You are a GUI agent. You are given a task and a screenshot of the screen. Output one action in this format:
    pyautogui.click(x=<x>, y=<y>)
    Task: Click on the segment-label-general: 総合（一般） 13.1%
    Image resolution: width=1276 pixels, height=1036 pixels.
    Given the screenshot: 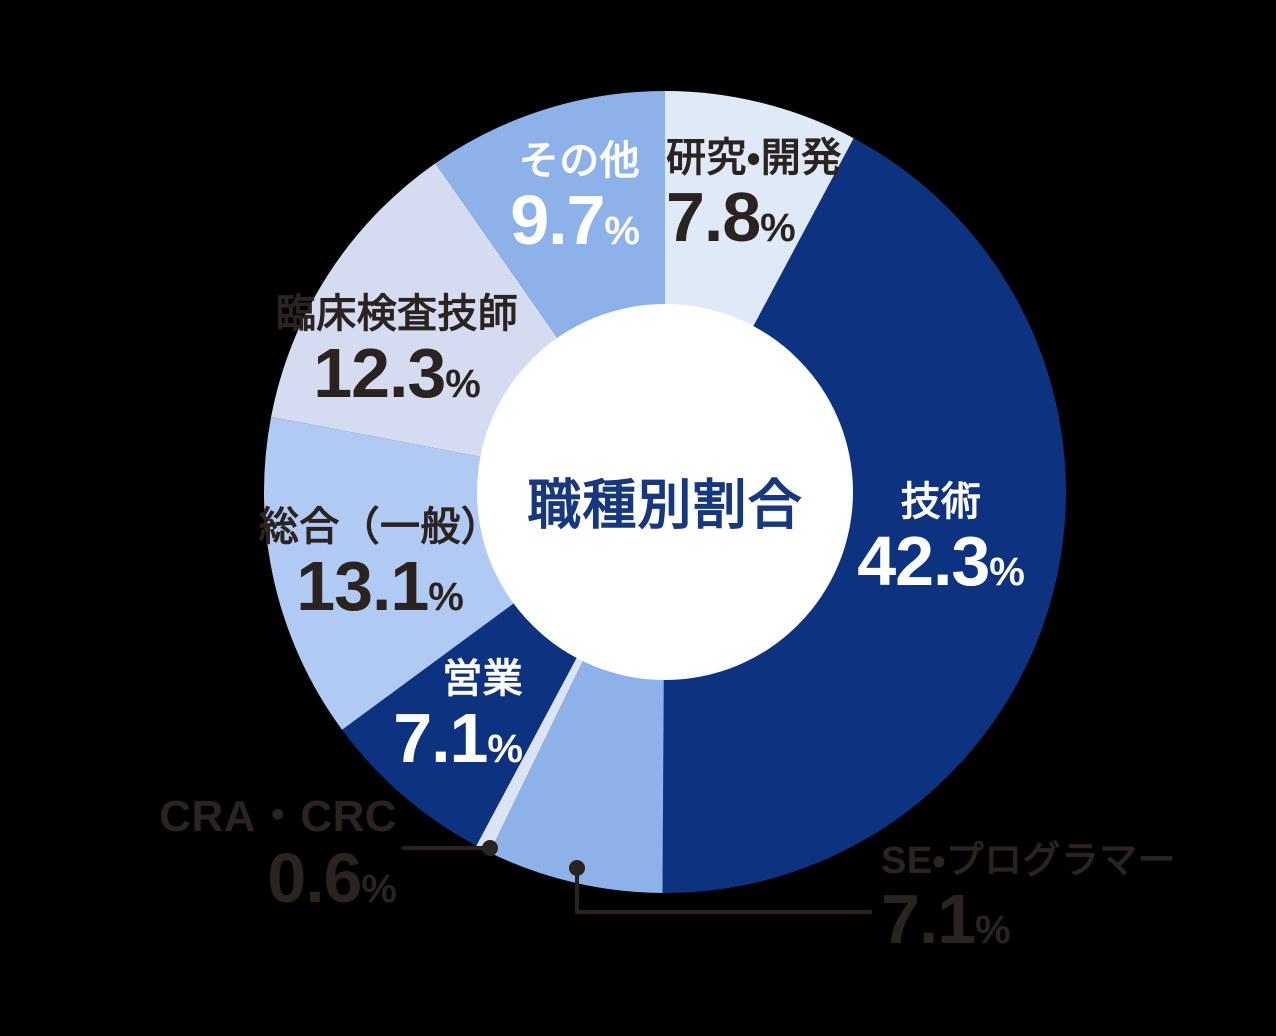 What is the action you would take?
    pyautogui.click(x=380, y=564)
    